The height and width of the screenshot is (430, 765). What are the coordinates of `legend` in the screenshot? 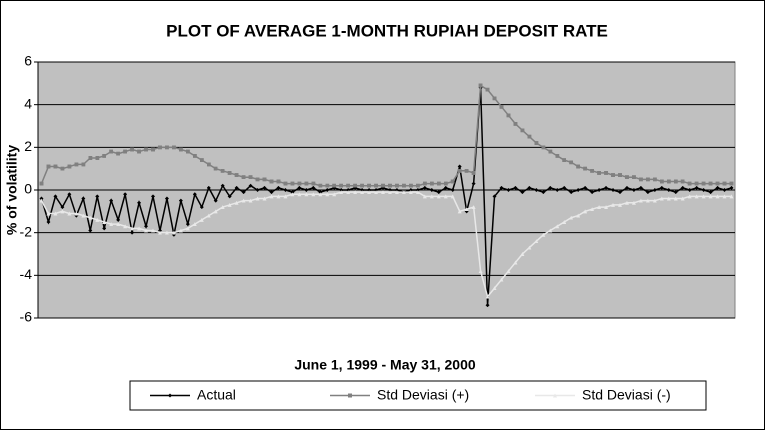 It's located at (418, 395).